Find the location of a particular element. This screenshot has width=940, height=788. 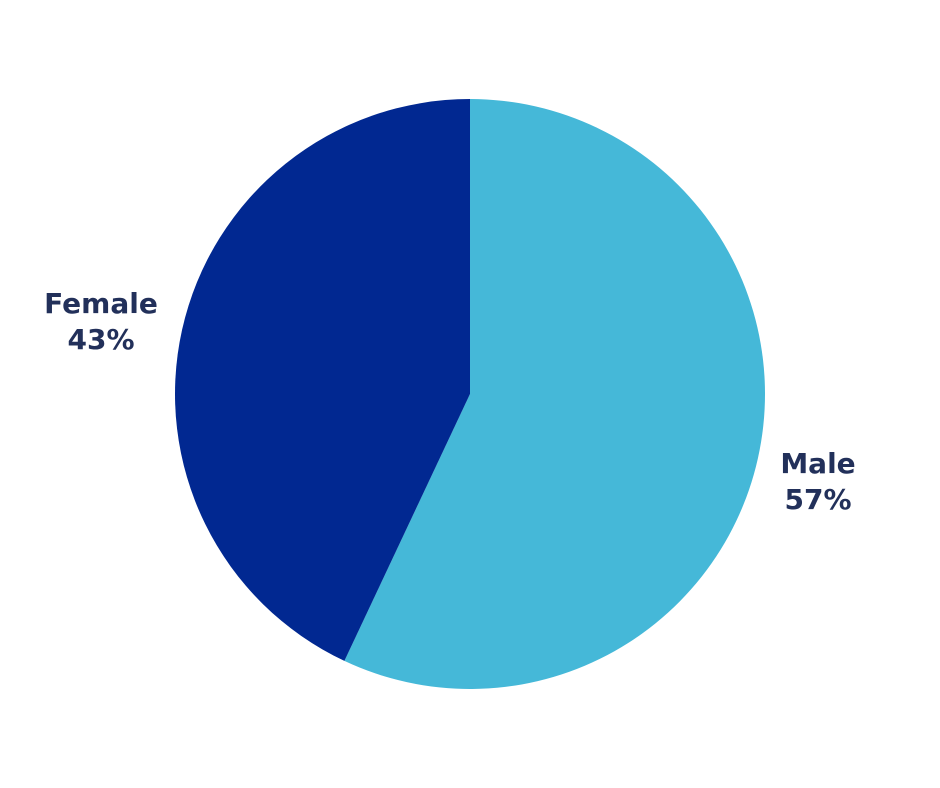

slice-label-female: Female is located at coordinates (101, 303).